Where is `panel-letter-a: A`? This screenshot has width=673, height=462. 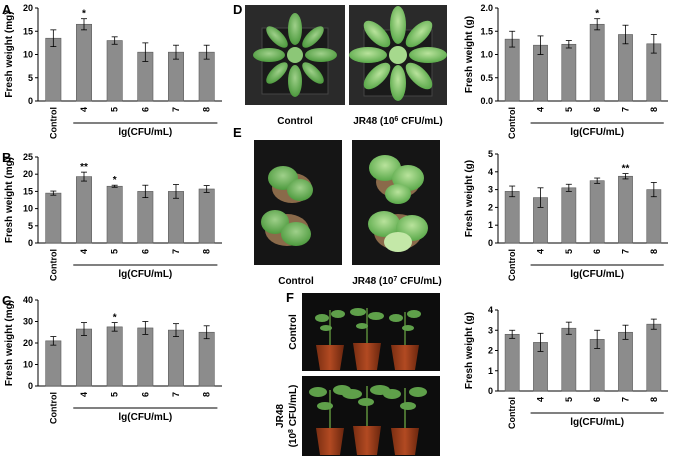 panel-letter-a: A is located at coordinates (7, 9).